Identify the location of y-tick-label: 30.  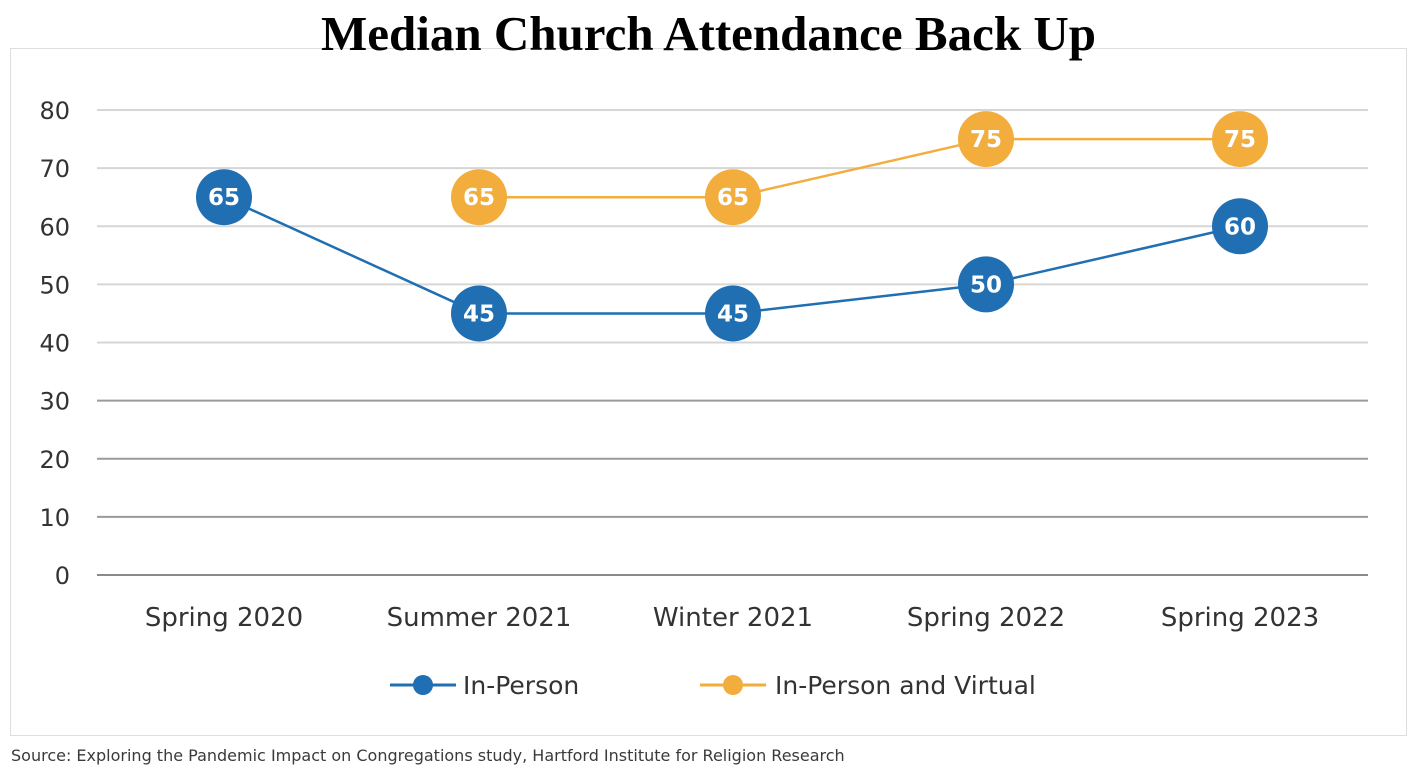
(54, 402).